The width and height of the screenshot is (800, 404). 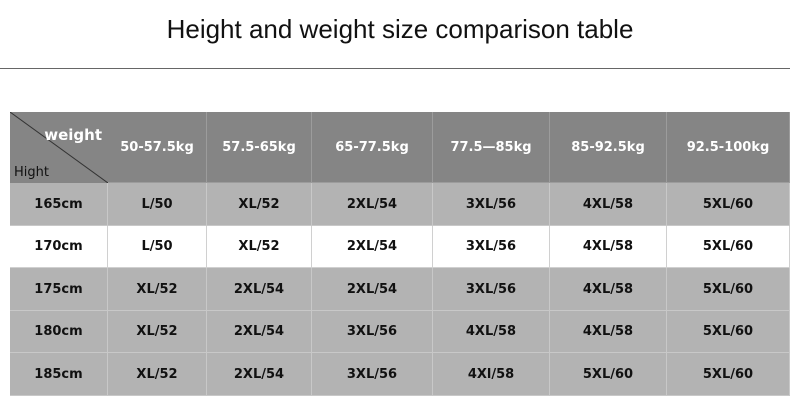 What do you see at coordinates (59, 289) in the screenshot?
I see `row-header: 175cm` at bounding box center [59, 289].